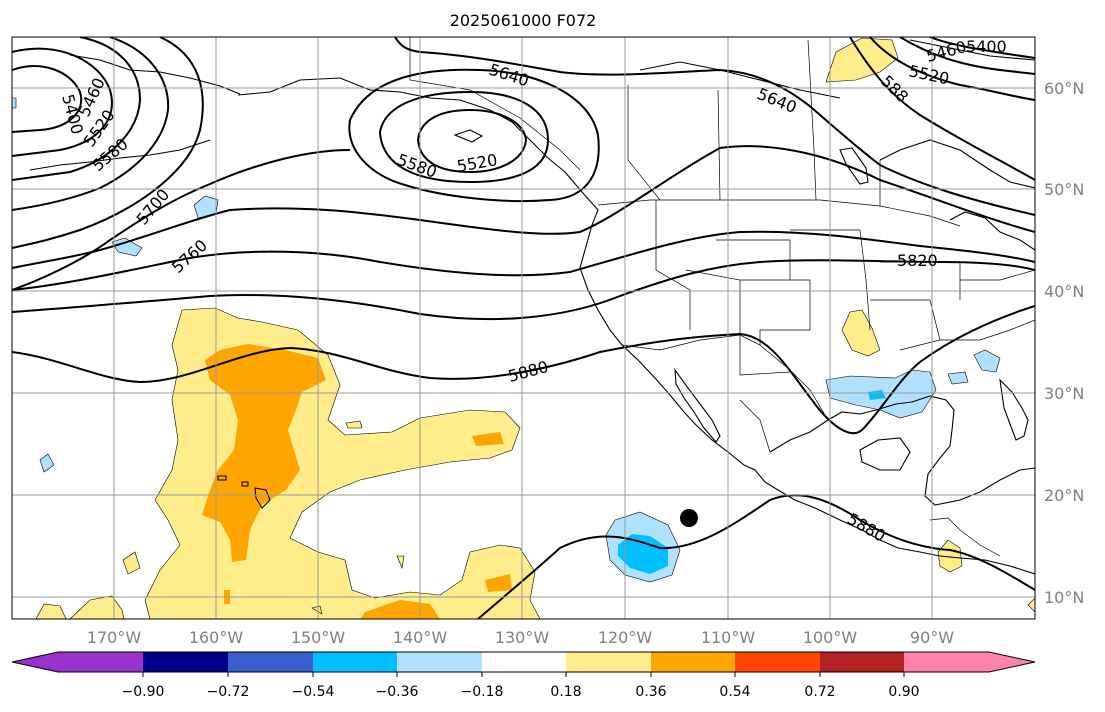 The image size is (1105, 712). What do you see at coordinates (905, 325) in the screenshot?
I see `border-us-state6` at bounding box center [905, 325].